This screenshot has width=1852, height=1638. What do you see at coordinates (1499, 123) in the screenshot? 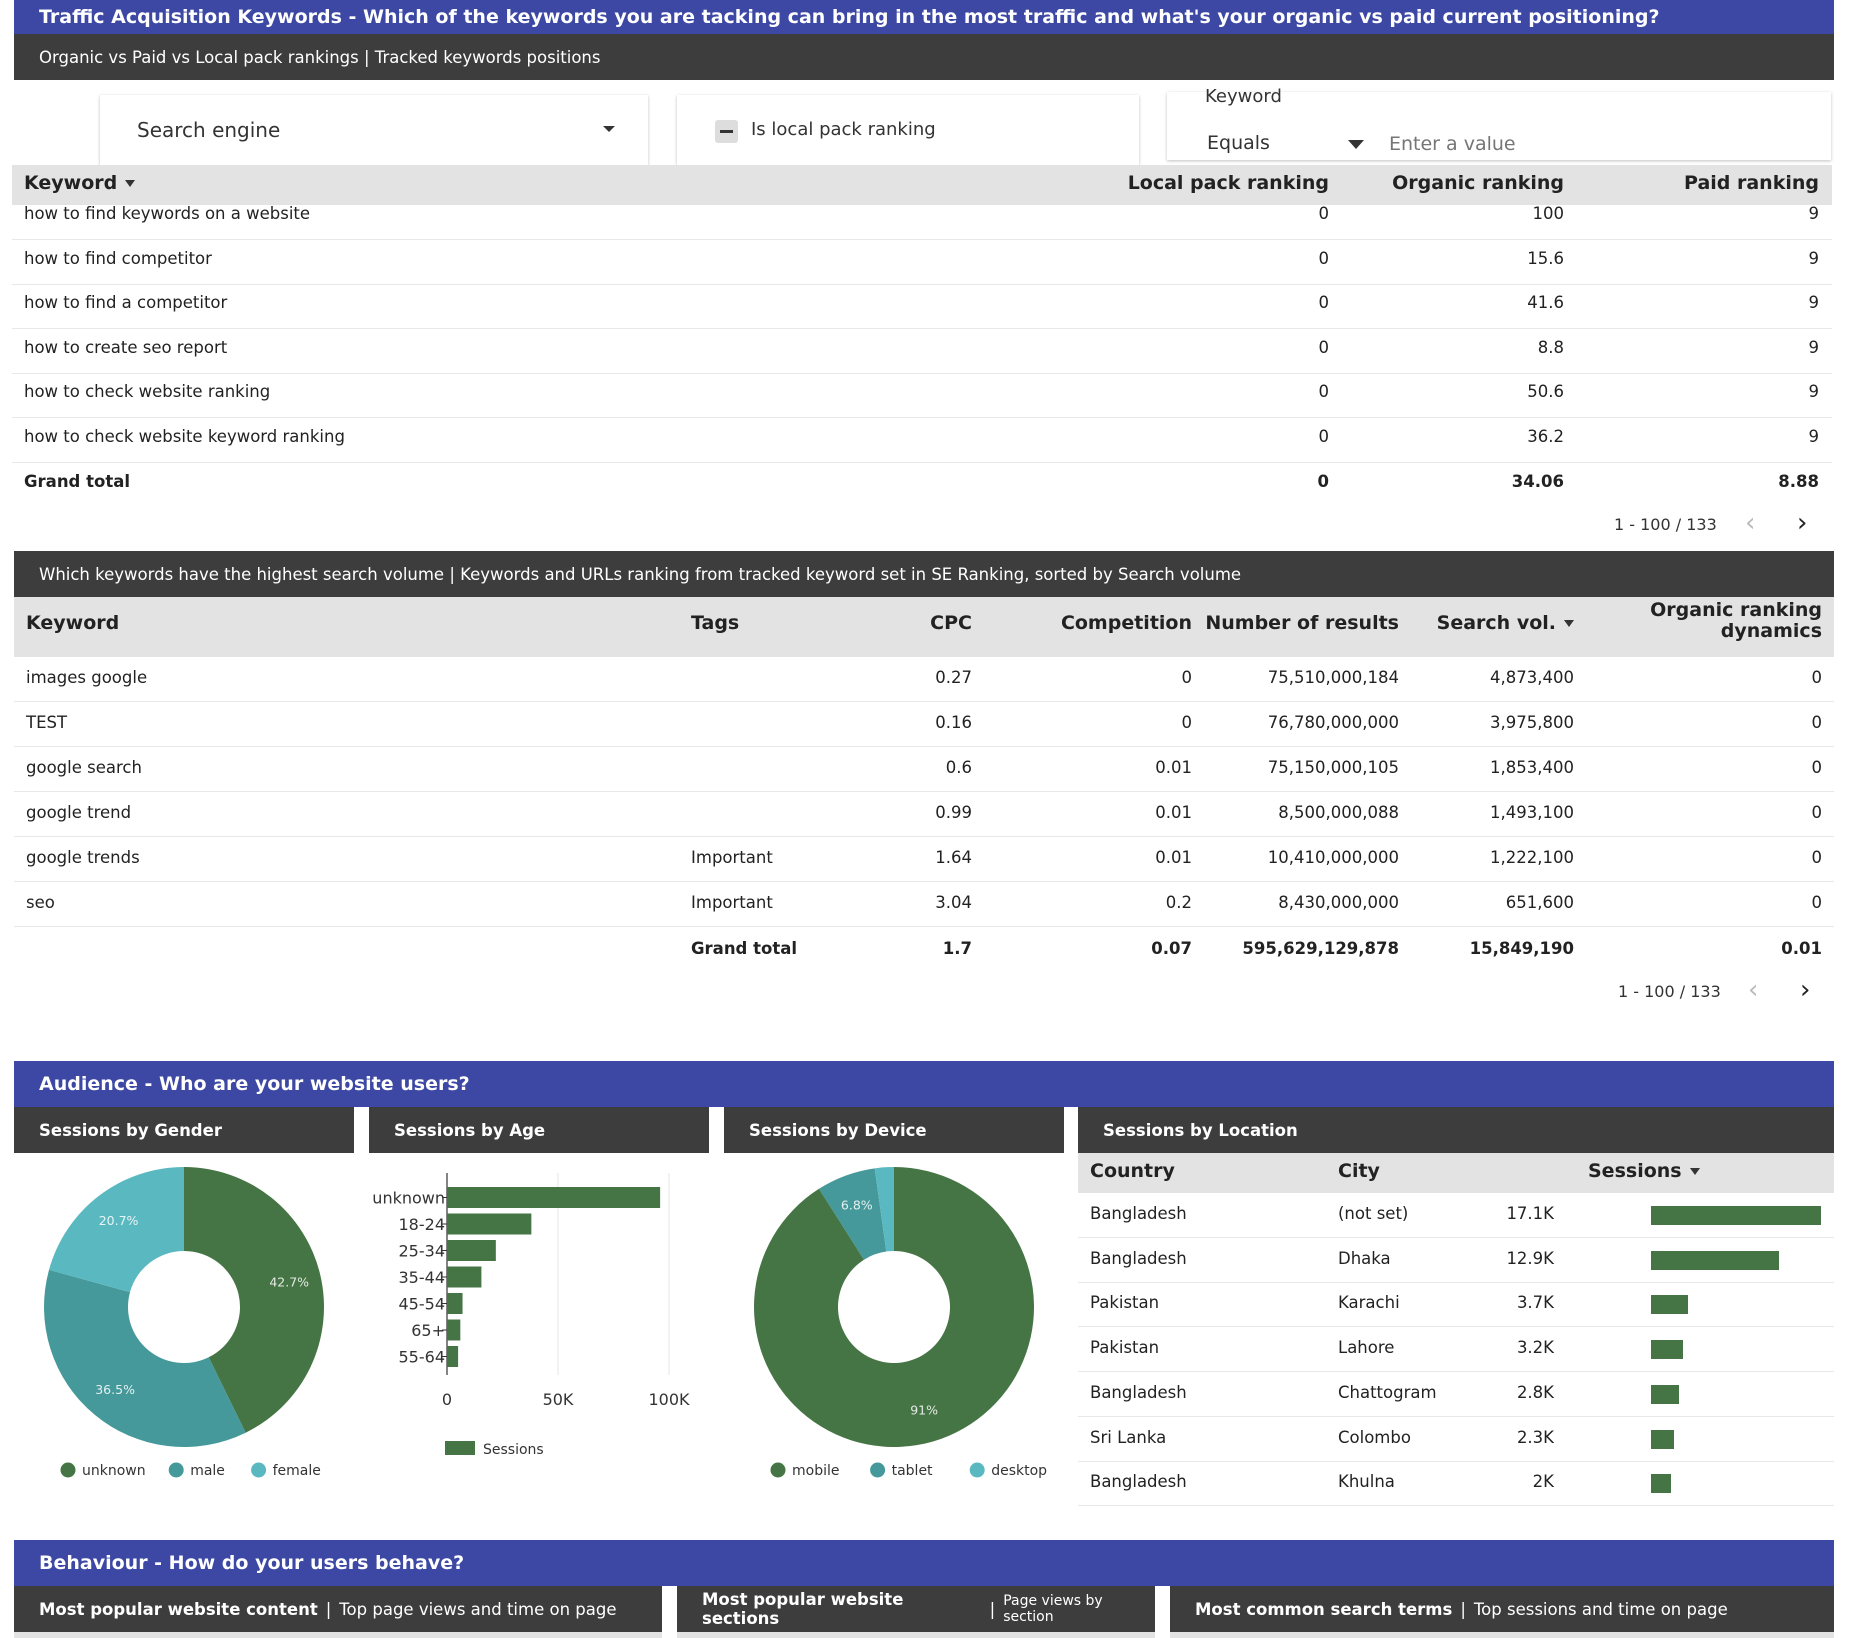
I see `keyword-filter: Keyword Equals` at bounding box center [1499, 123].